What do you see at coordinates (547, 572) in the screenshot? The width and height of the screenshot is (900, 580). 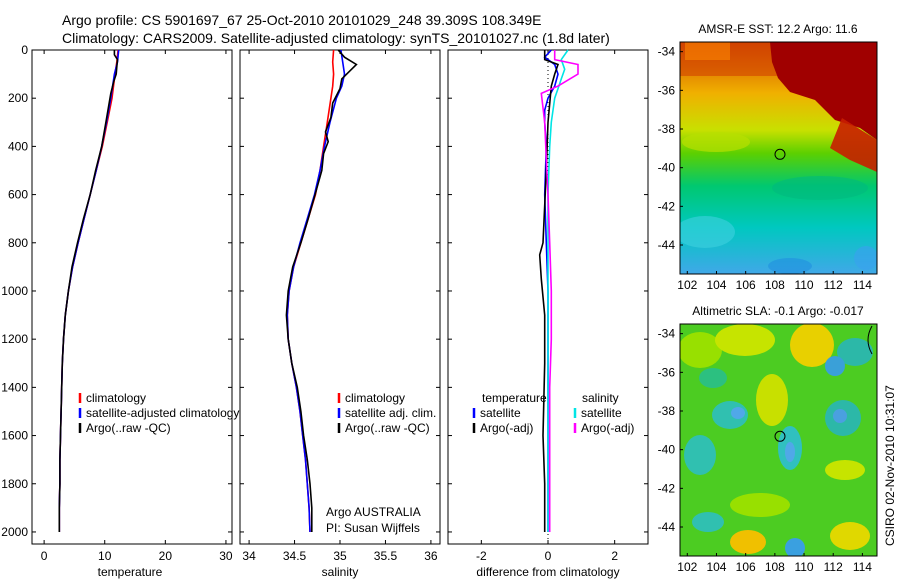 I see `difference-x-label: difference from climatology` at bounding box center [547, 572].